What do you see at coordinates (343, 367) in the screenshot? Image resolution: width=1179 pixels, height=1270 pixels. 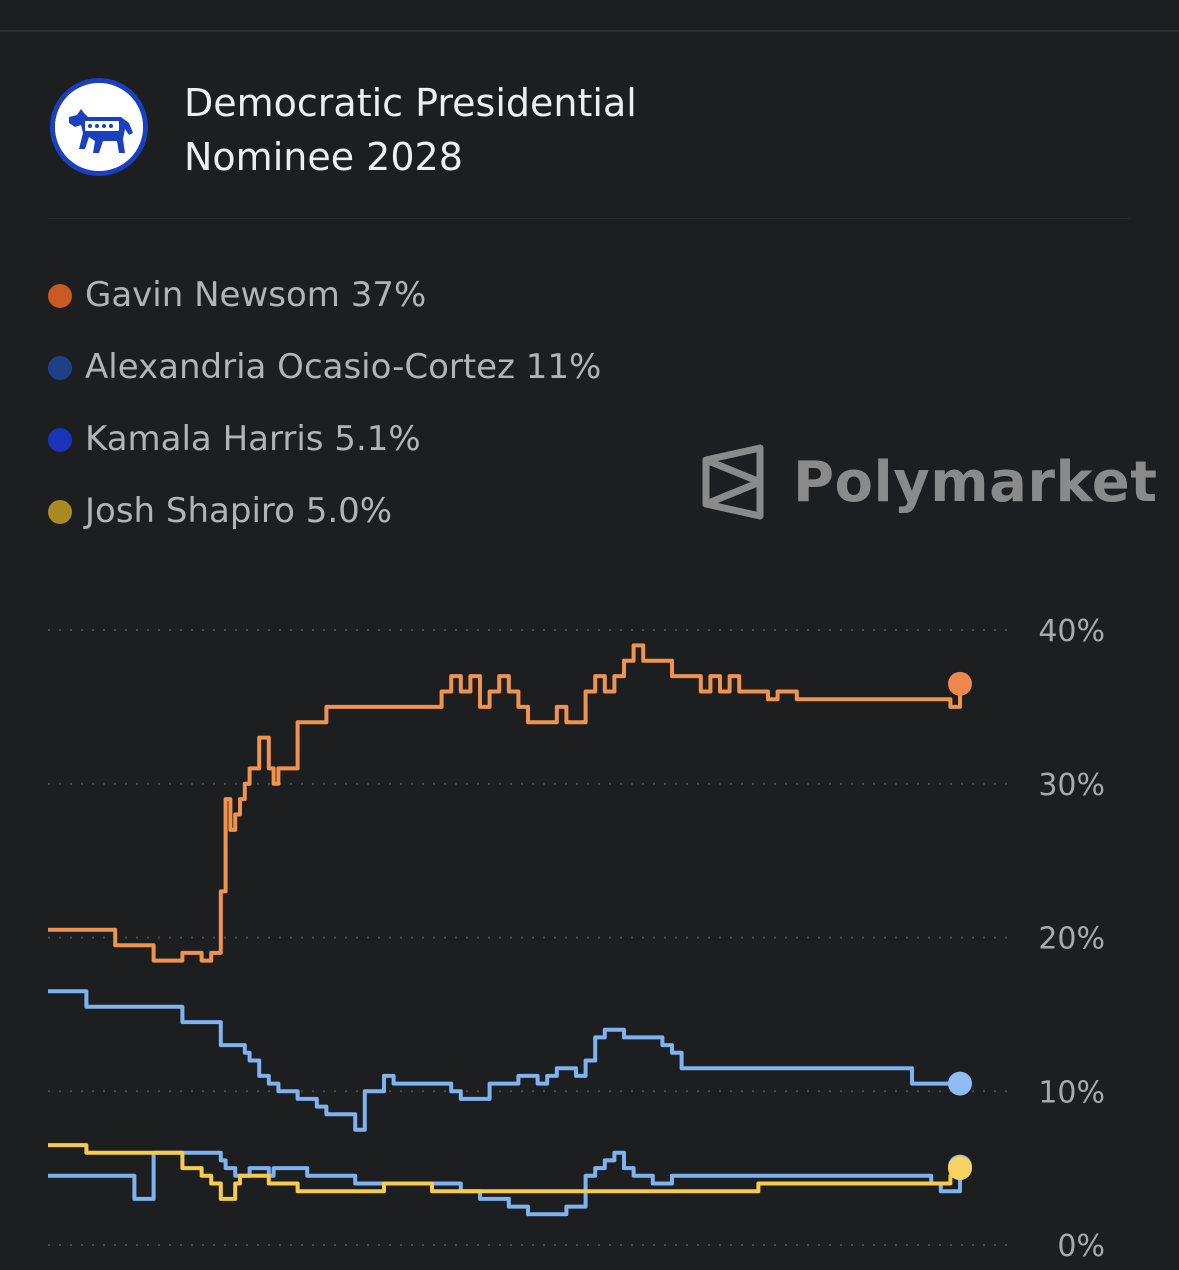 I see `legend-label: Alexandria Ocasio-Cortez 11%` at bounding box center [343, 367].